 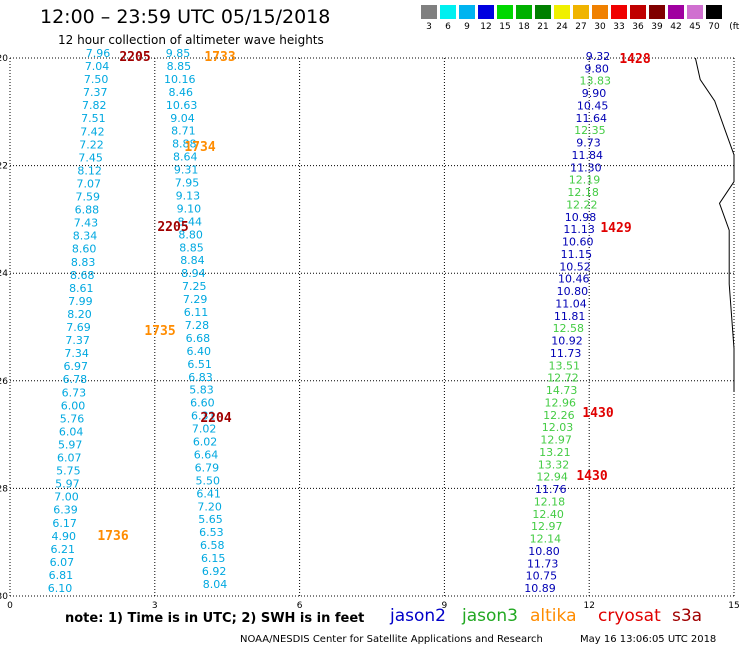 I want to click on wave-height-label: 9.04, so click(x=182, y=118).